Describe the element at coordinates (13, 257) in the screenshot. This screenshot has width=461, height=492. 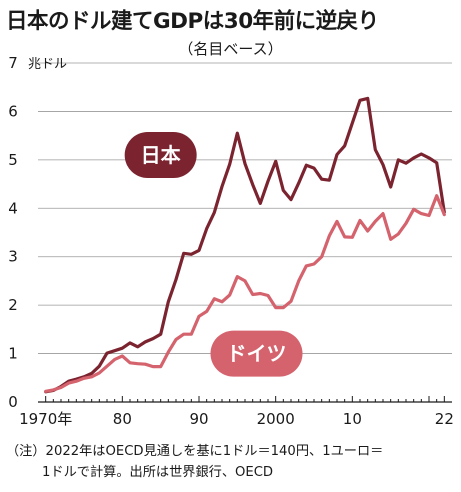
I see `y-tick-label: 3` at that location.